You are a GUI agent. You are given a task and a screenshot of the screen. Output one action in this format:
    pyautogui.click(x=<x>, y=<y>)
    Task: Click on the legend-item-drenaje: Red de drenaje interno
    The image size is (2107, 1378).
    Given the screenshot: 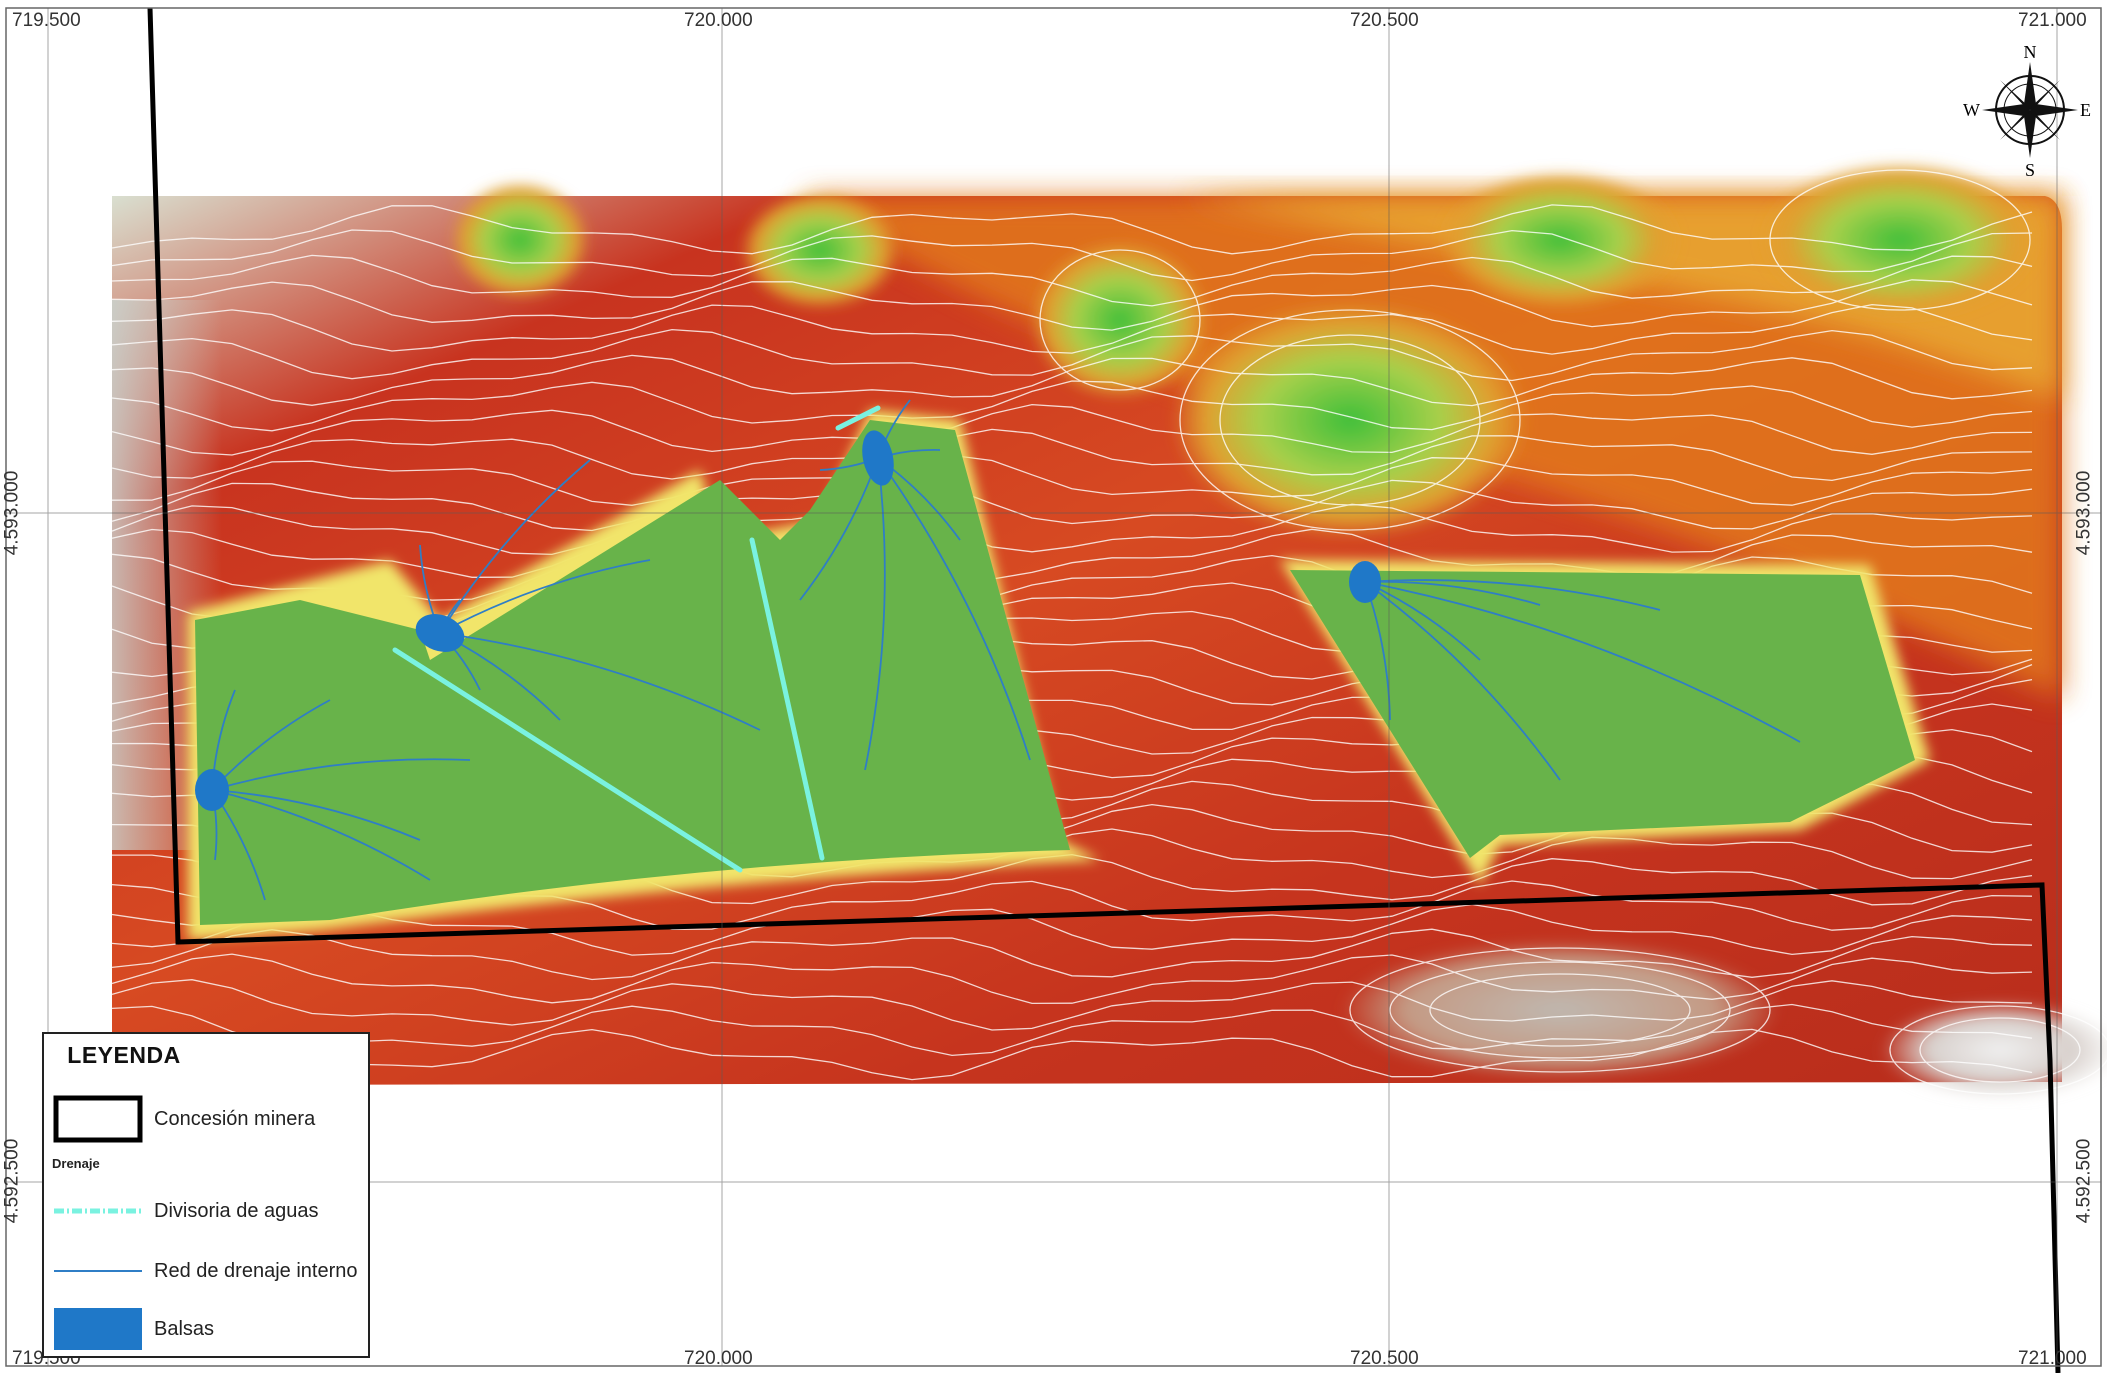 What is the action you would take?
    pyautogui.click(x=208, y=1271)
    